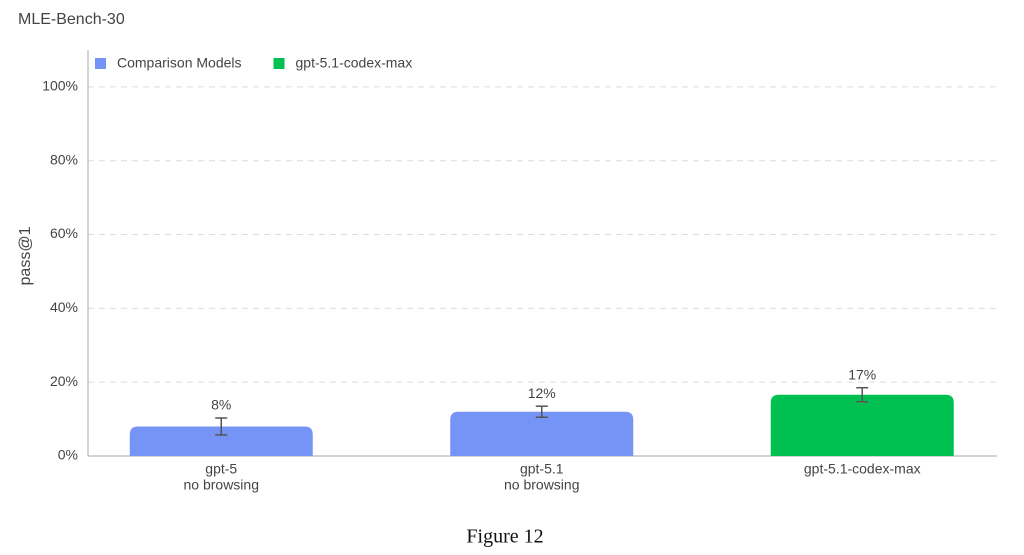  Describe the element at coordinates (862, 469) in the screenshot. I see `x-tick-label: gpt-5.1-codex-max` at that location.